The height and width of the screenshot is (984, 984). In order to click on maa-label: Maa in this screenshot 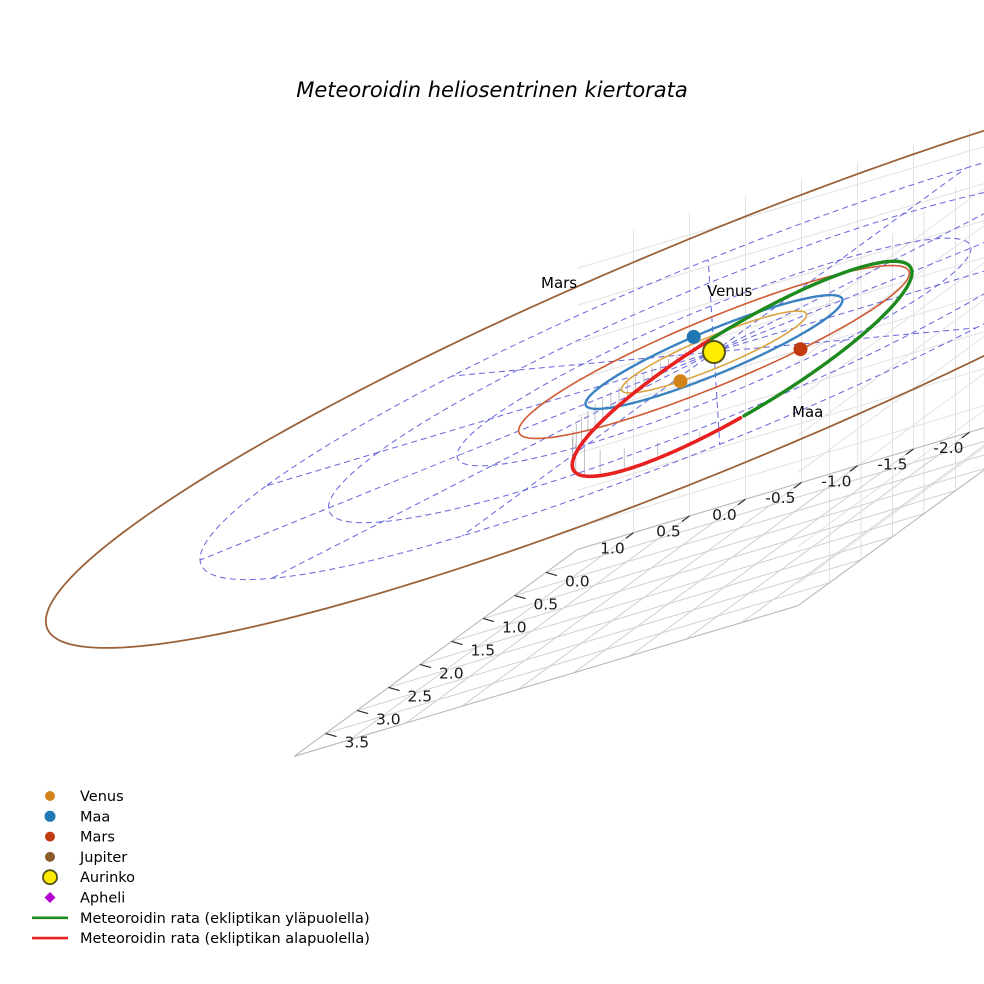, I will do `click(807, 412)`.